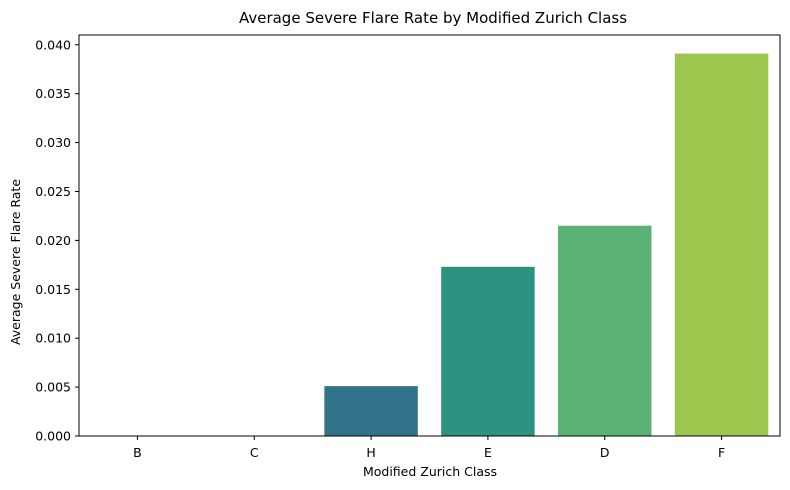  I want to click on x-axis-label: Modified Zurich Class, so click(430, 471).